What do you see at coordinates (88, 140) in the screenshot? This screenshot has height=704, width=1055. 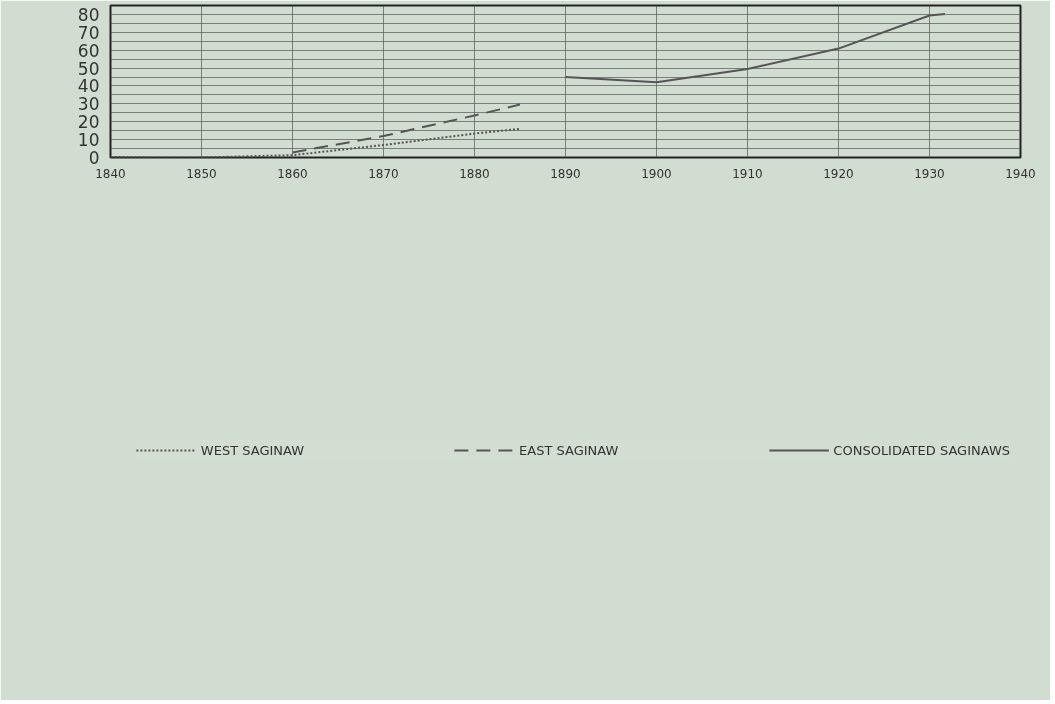 I see `y-tick-label: 10` at bounding box center [88, 140].